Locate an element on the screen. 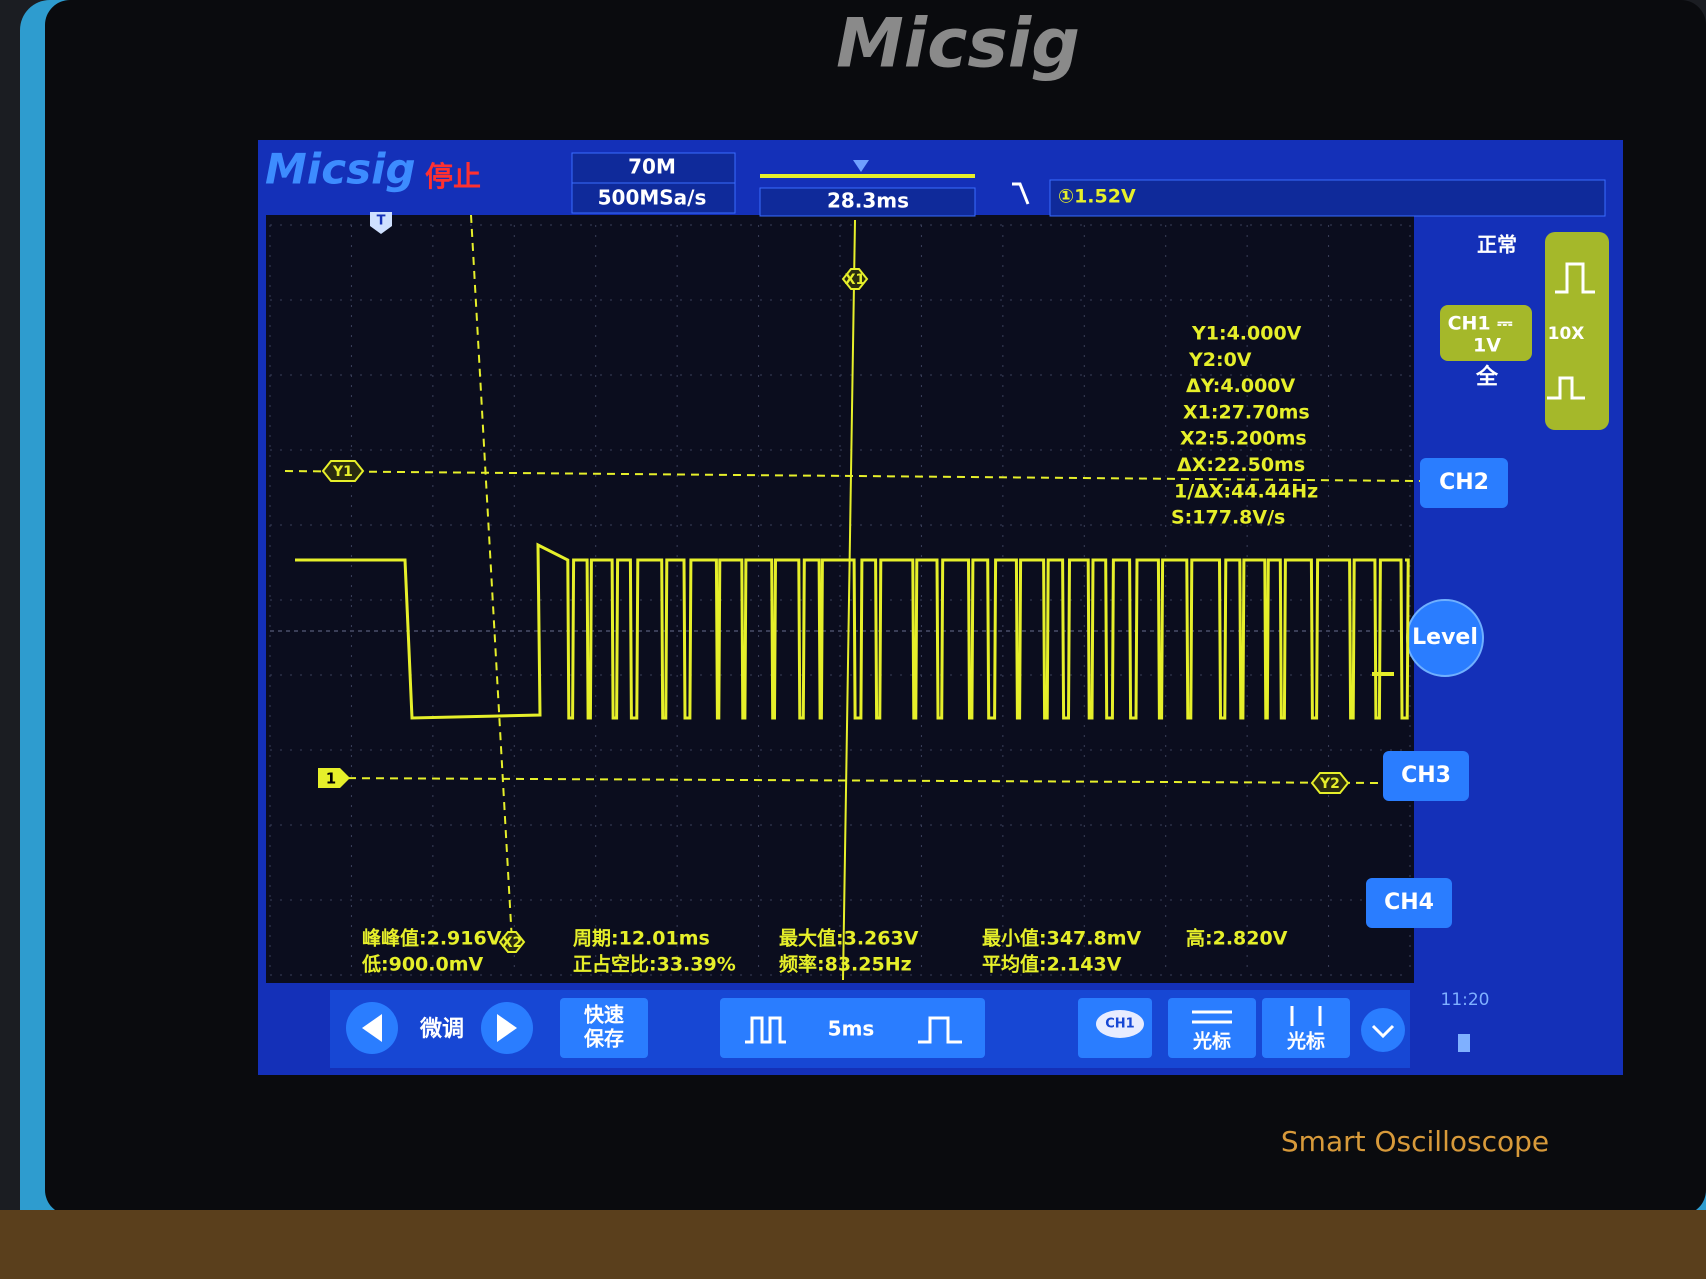 The width and height of the screenshot is (1706, 1279). side-buttons: CH2 Level CH3 CH4 is located at coordinates (1437, 693).